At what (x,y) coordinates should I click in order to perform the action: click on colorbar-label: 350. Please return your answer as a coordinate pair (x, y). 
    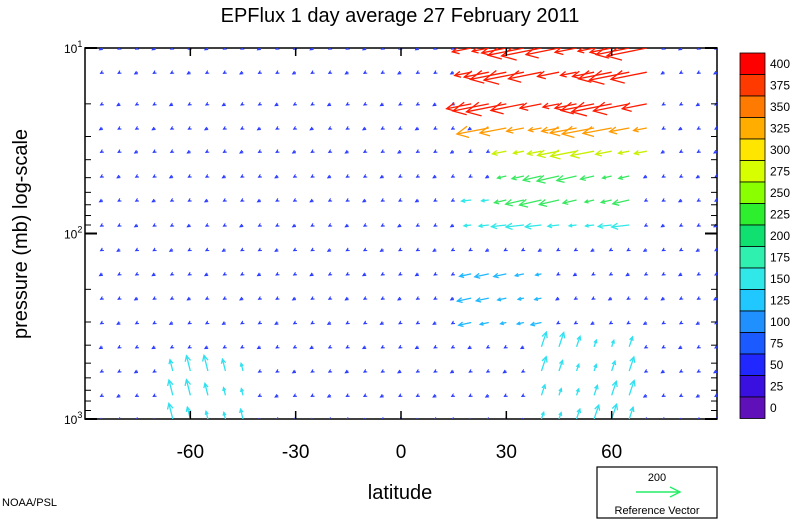
    Looking at the image, I should click on (780, 107).